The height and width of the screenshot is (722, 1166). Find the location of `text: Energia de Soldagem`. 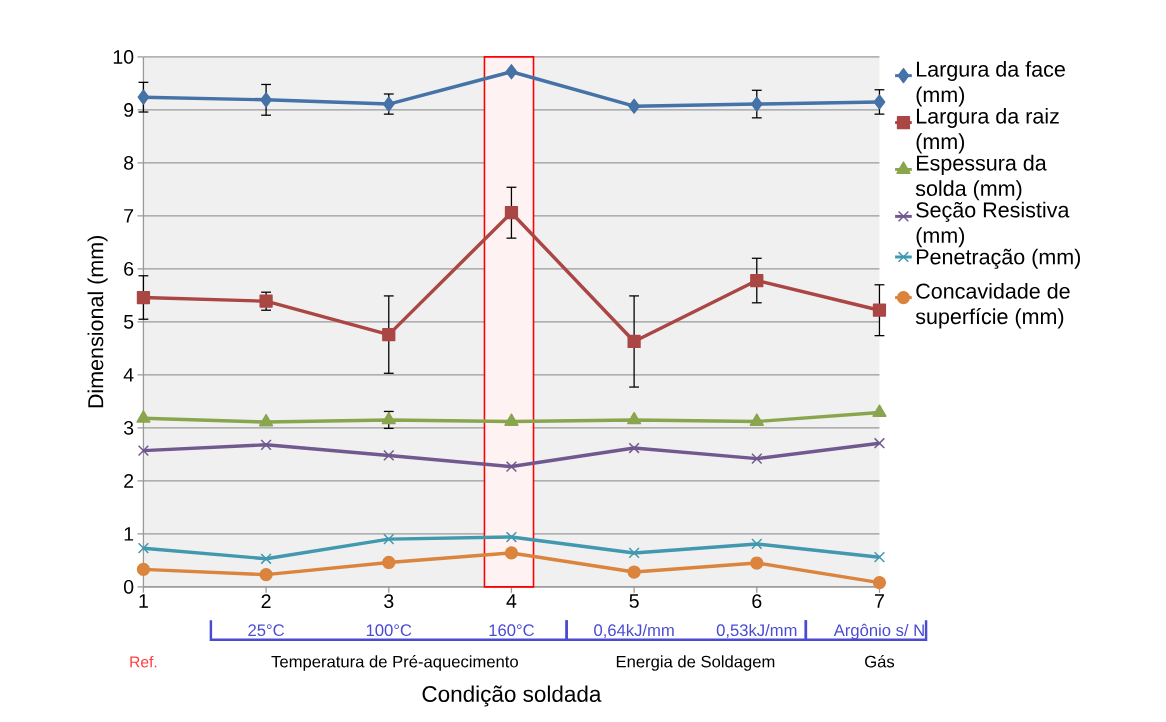

text: Energia de Soldagem is located at coordinates (695, 663).